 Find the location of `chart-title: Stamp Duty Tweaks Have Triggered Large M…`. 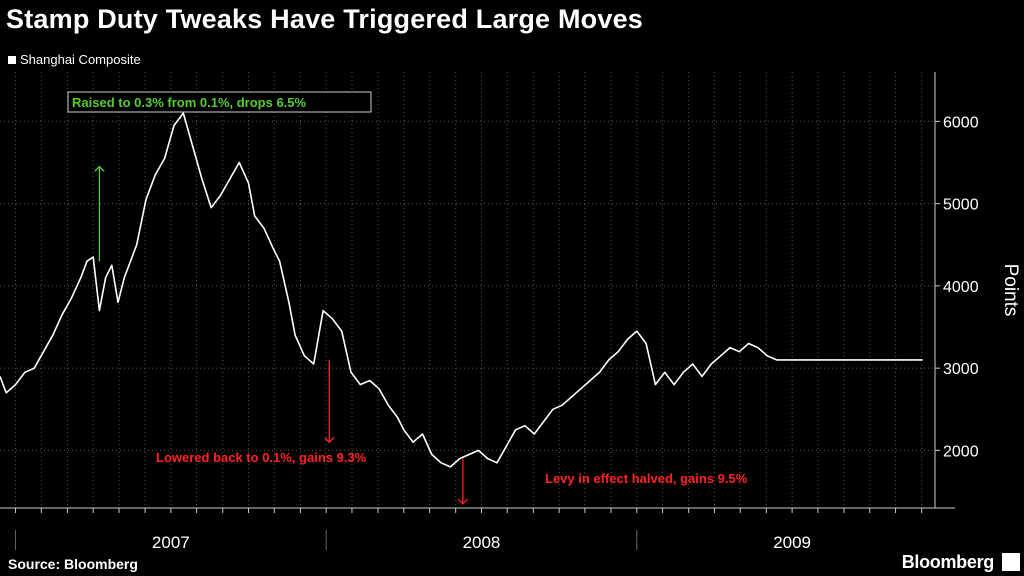

chart-title: Stamp Duty Tweaks Have Triggered Large M… is located at coordinates (325, 19).